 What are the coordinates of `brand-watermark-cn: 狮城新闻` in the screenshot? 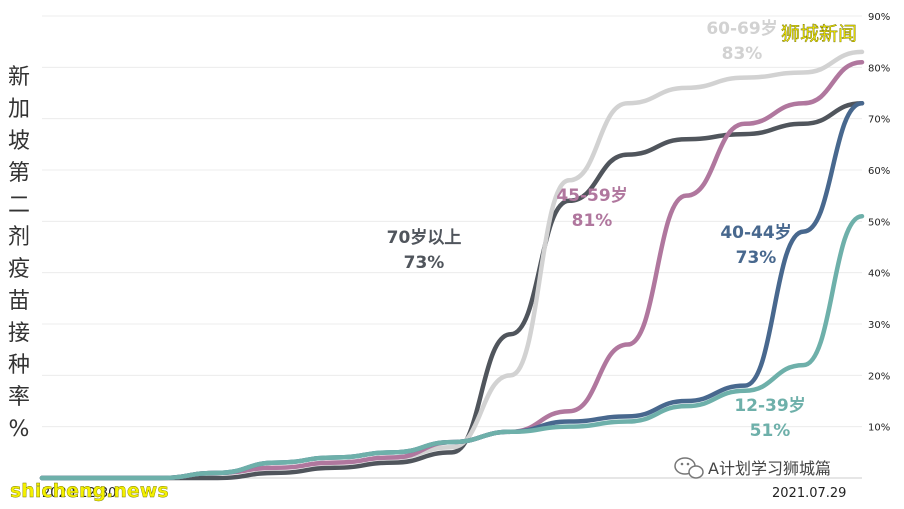 It's located at (819, 34).